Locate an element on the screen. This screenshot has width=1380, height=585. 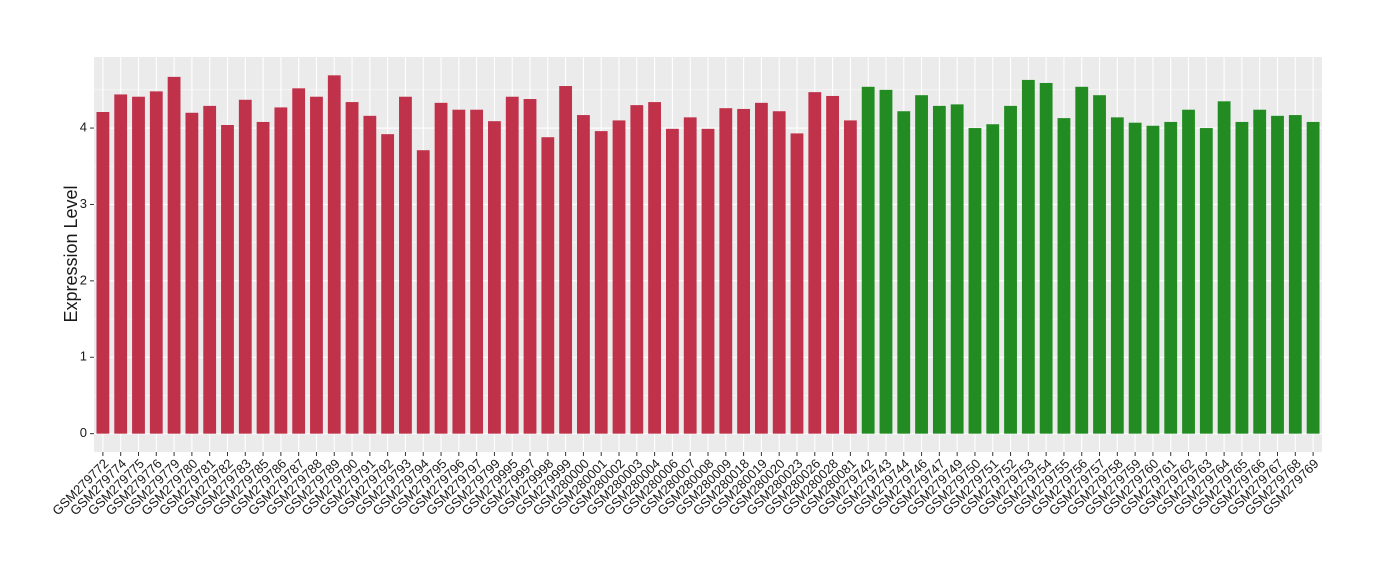
y-tick-label: 0 is located at coordinates (83, 432).